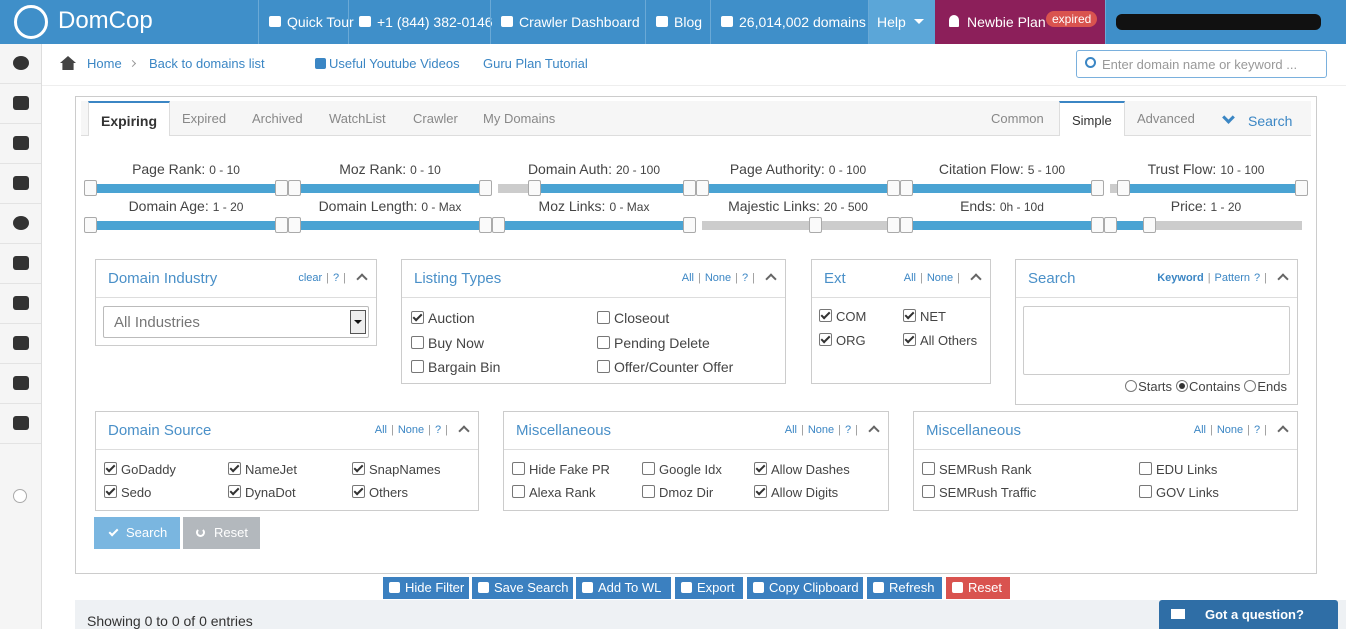 The width and height of the screenshot is (1346, 629). I want to click on toolbar-button: Save Search, so click(522, 588).